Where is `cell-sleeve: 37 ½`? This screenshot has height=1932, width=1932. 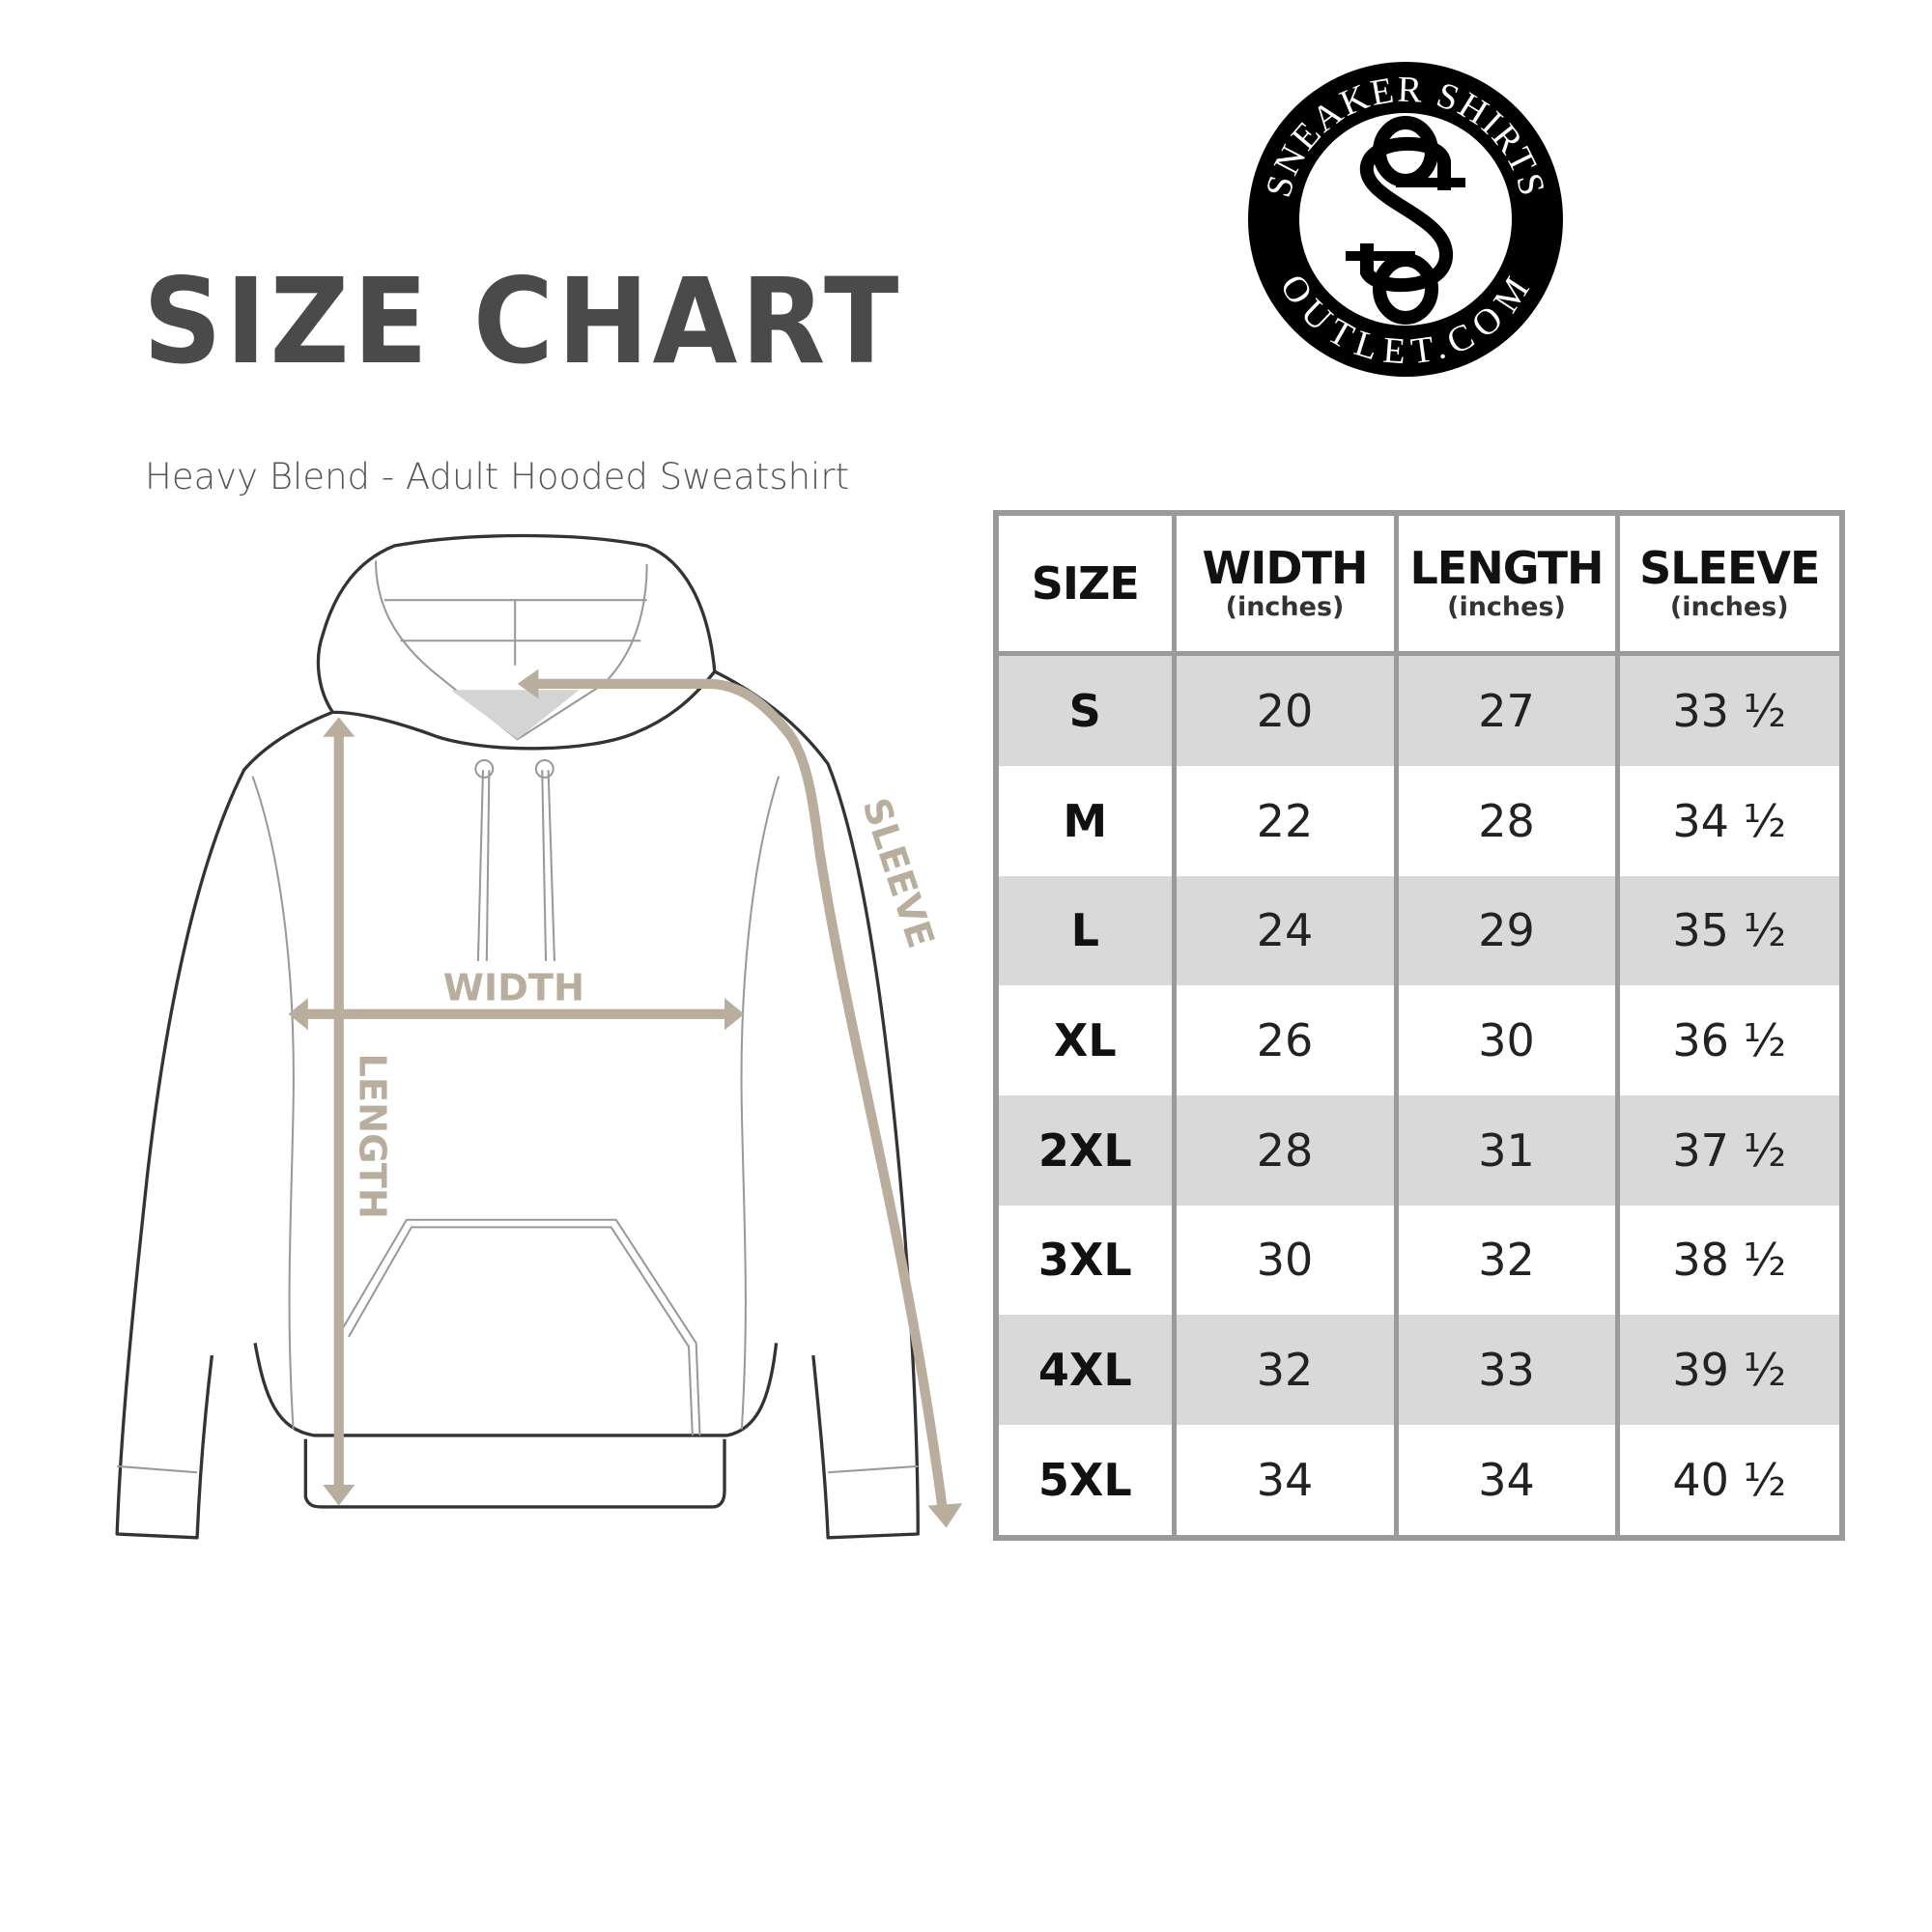 cell-sleeve: 37 ½ is located at coordinates (1729, 1150).